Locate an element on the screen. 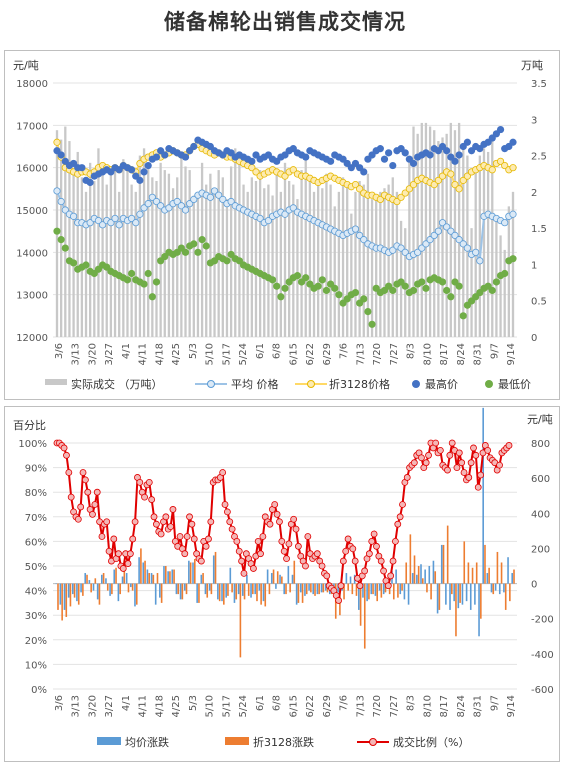  x-tick-label: 6/29 is located at coordinates (327, 706).